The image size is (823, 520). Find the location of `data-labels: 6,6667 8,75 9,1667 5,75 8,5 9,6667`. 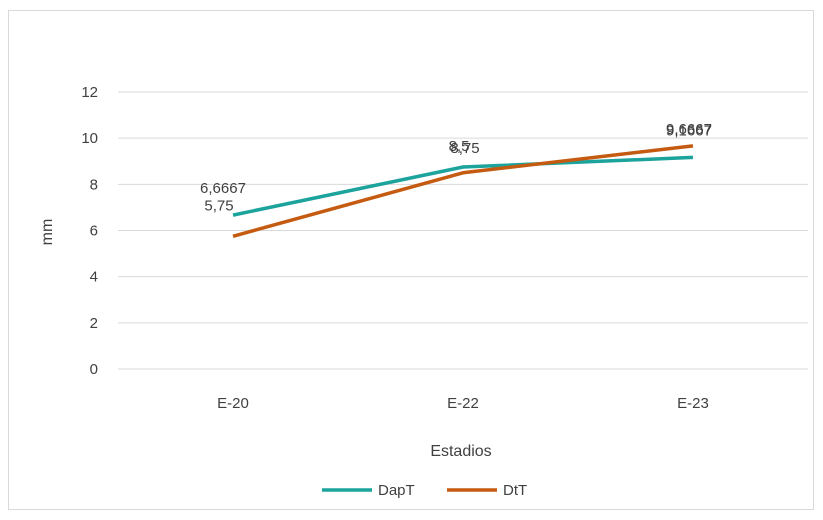

data-labels: 6,6667 8,75 9,1667 5,75 8,5 9,6667 is located at coordinates (456, 167).